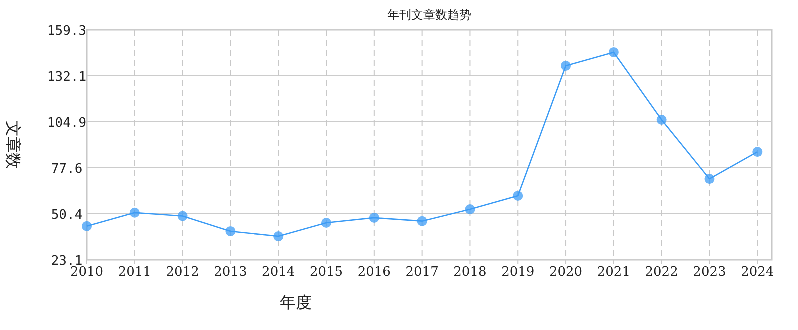 The width and height of the screenshot is (798, 330). What do you see at coordinates (67, 77) in the screenshot?
I see `y-tick-label: 132.1` at bounding box center [67, 77].